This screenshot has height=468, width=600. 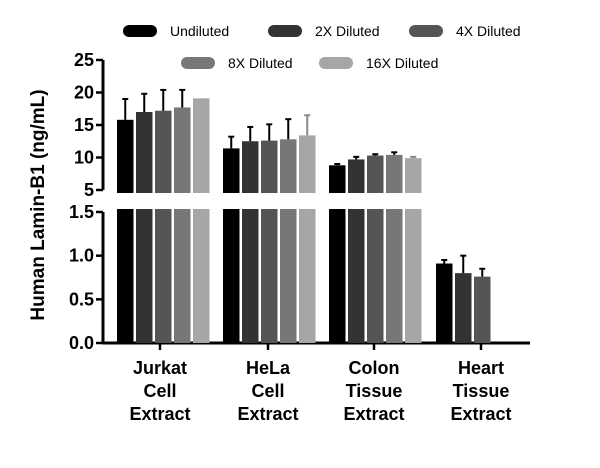 I want to click on legend-label: 8X Diluted, so click(x=260, y=63).